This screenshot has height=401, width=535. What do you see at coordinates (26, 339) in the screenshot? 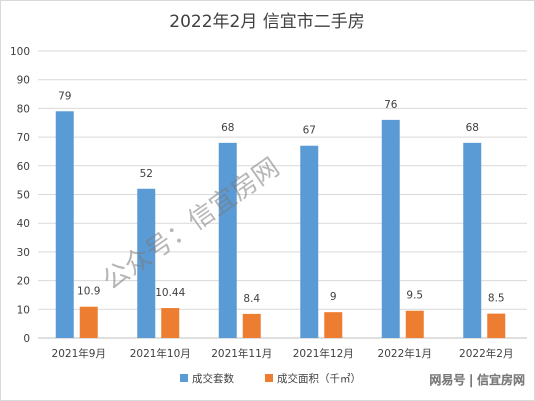
I see `y-tick-label: 0` at bounding box center [26, 339].